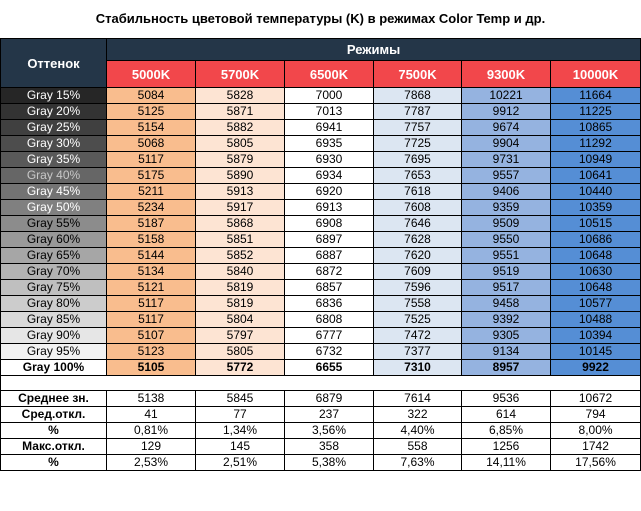  What do you see at coordinates (240, 462) in the screenshot?
I see `stat-value: 2,51%` at bounding box center [240, 462].